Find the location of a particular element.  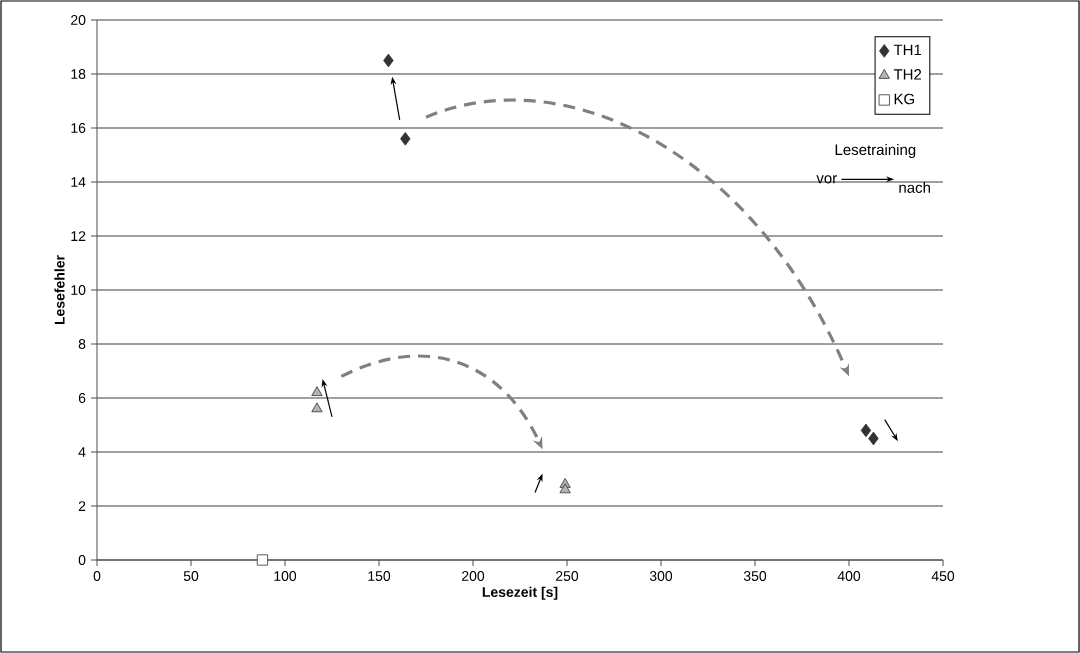

y-tick-label: 4 is located at coordinates (82, 452).